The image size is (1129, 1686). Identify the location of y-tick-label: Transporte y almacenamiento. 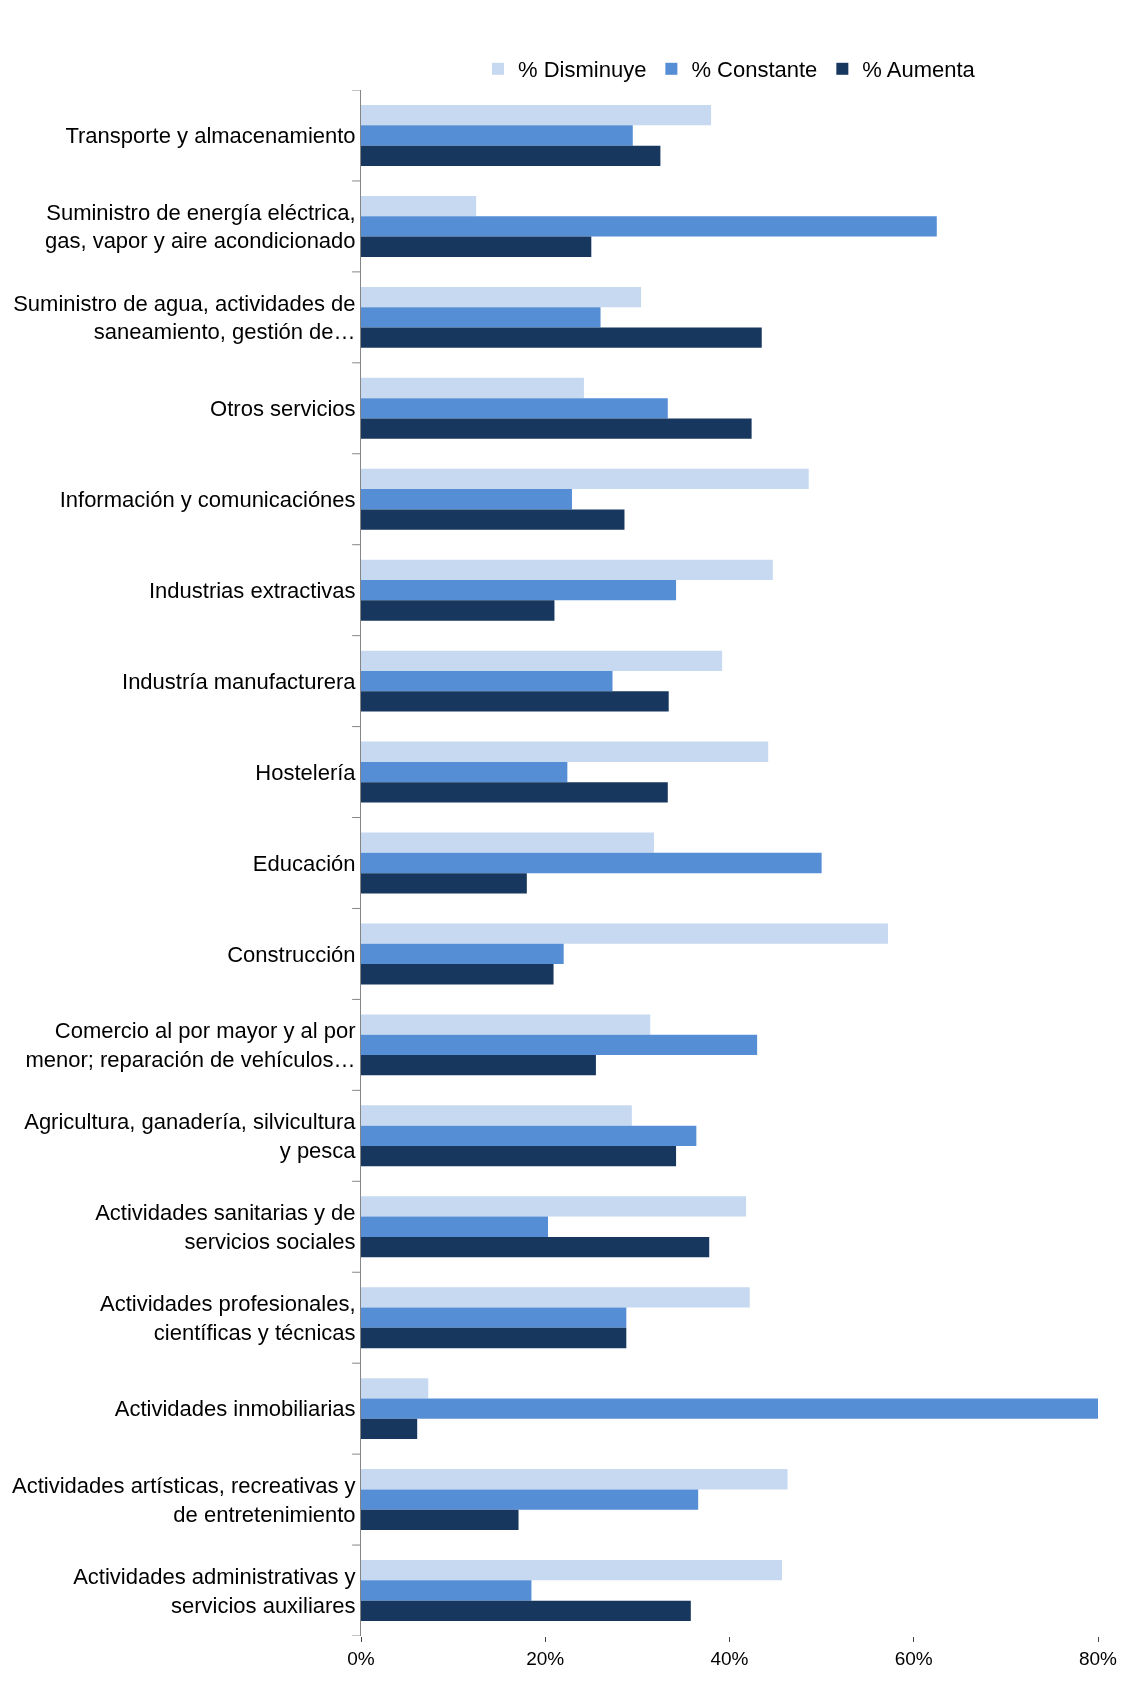
(210, 136).